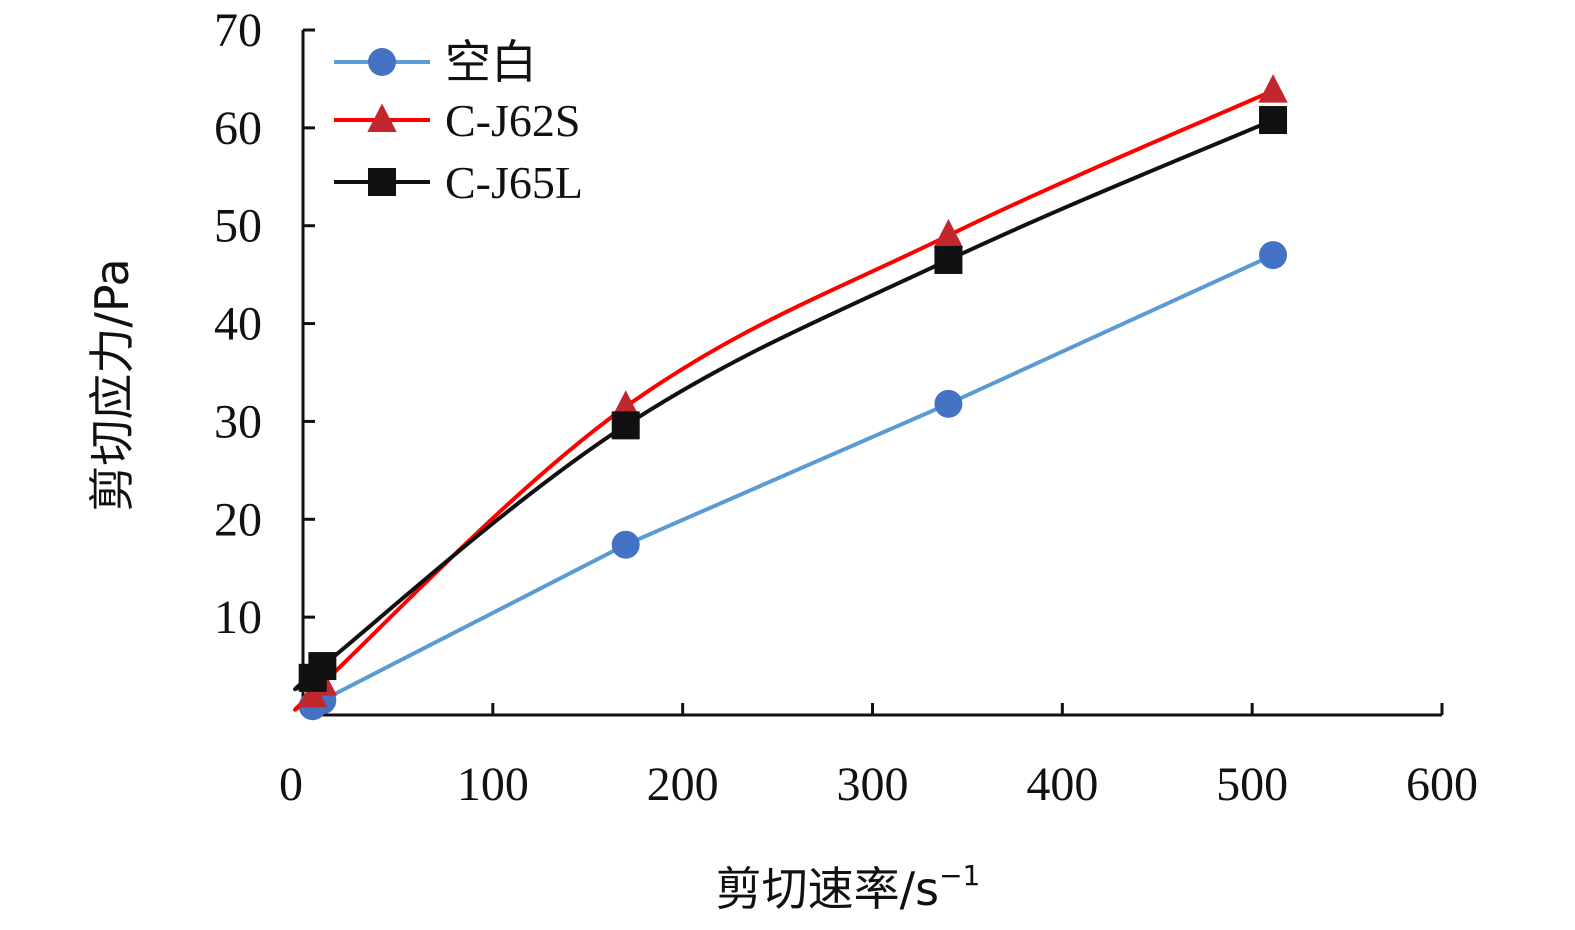 The width and height of the screenshot is (1575, 930). Describe the element at coordinates (827, 889) in the screenshot. I see `x-axis-title-main: 剪切速率/s` at that location.